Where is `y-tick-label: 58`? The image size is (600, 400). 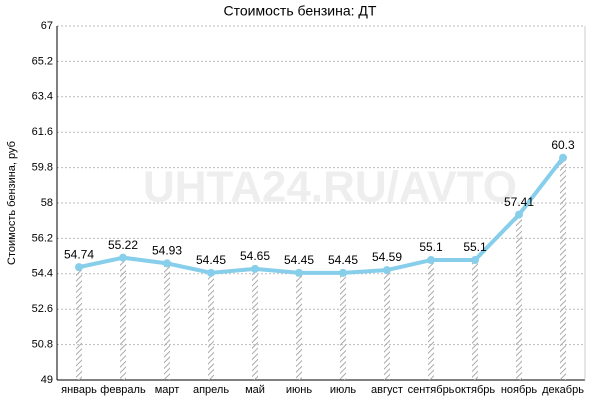
y-tick-label: 58 is located at coordinates (47, 203).